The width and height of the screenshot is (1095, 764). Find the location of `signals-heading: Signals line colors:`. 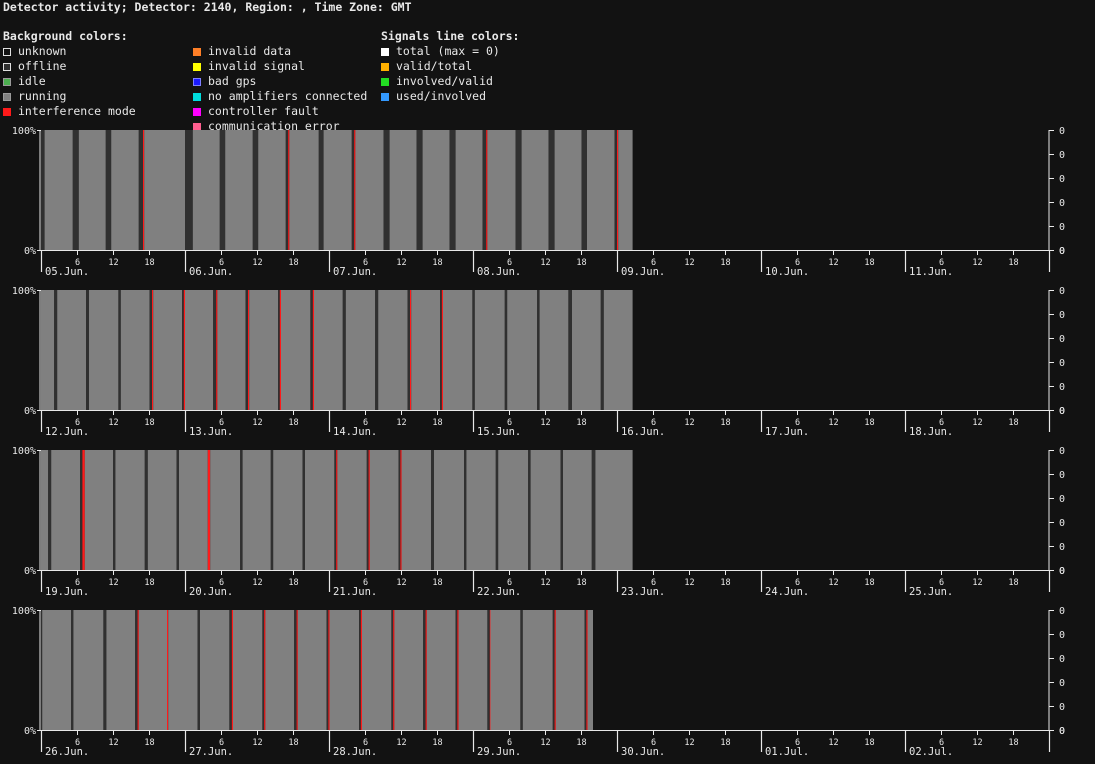

signals-heading: Signals line colors: is located at coordinates (450, 36).